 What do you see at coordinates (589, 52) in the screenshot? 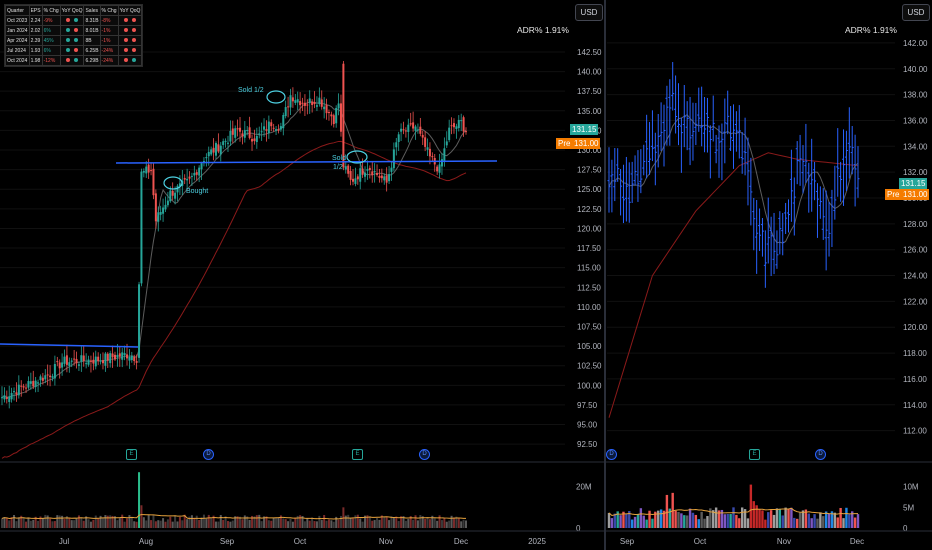
I see `price-tick-label: 142.50` at bounding box center [589, 52].